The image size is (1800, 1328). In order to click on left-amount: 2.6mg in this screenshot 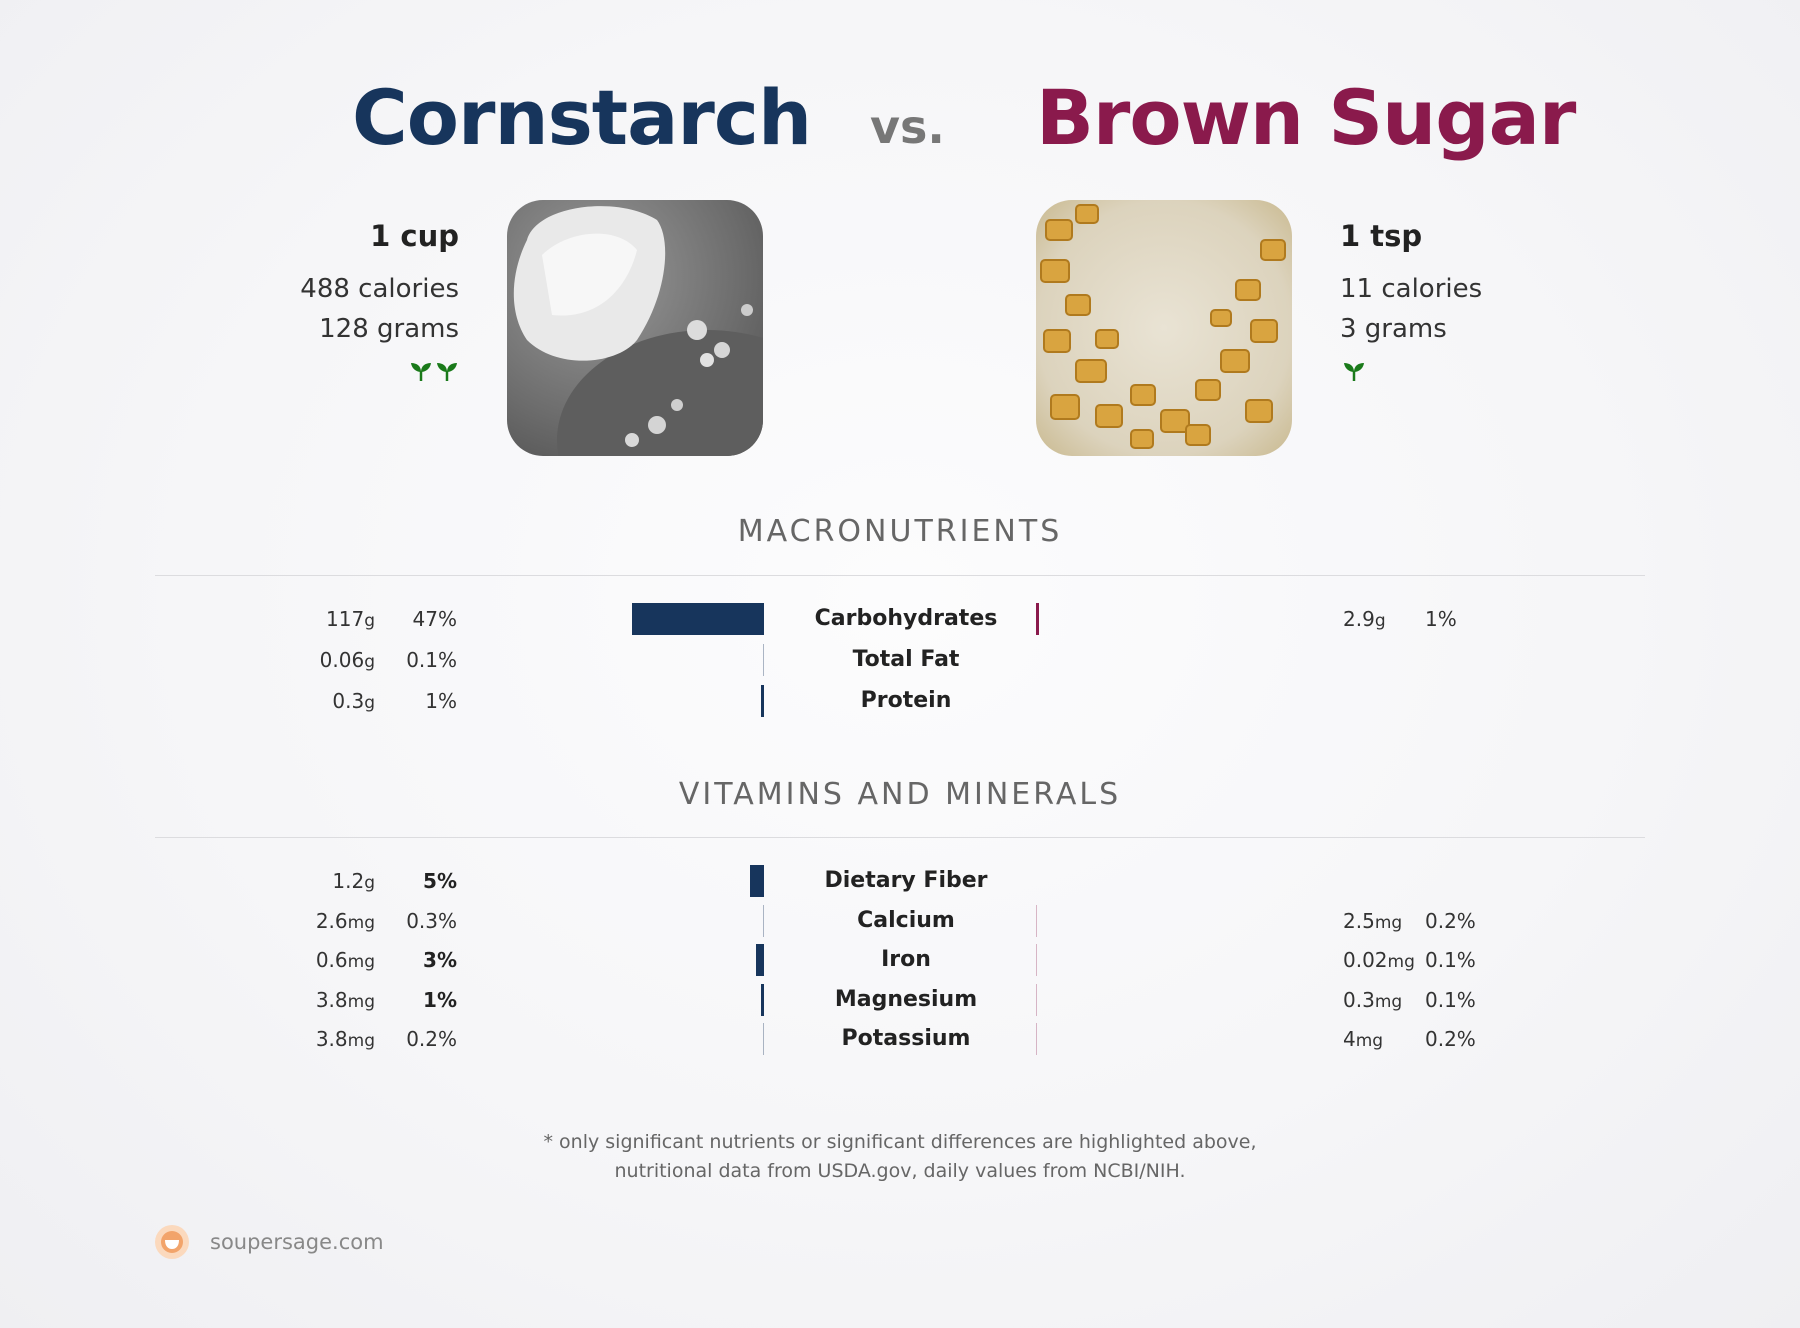, I will do `click(345, 920)`.